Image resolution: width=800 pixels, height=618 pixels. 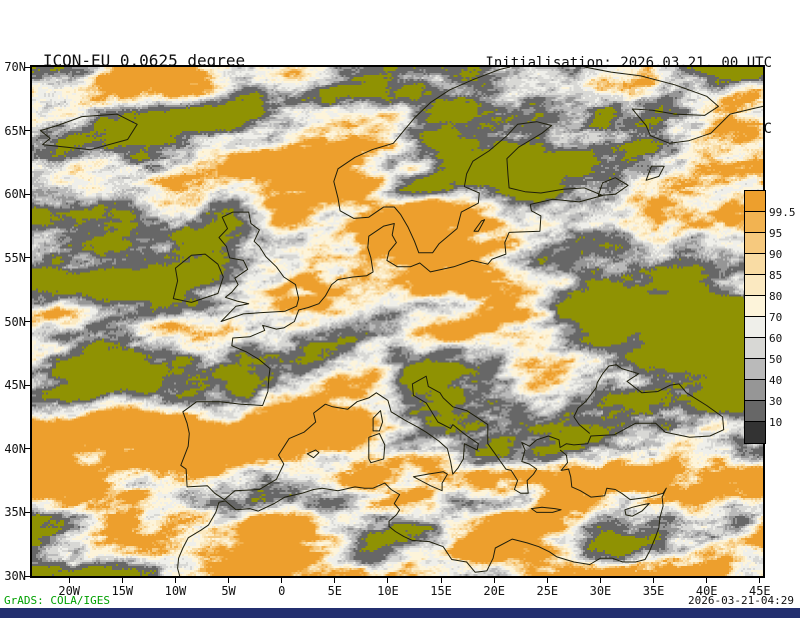 I want to click on lon-tick-label: 15W, so click(x=122, y=591).